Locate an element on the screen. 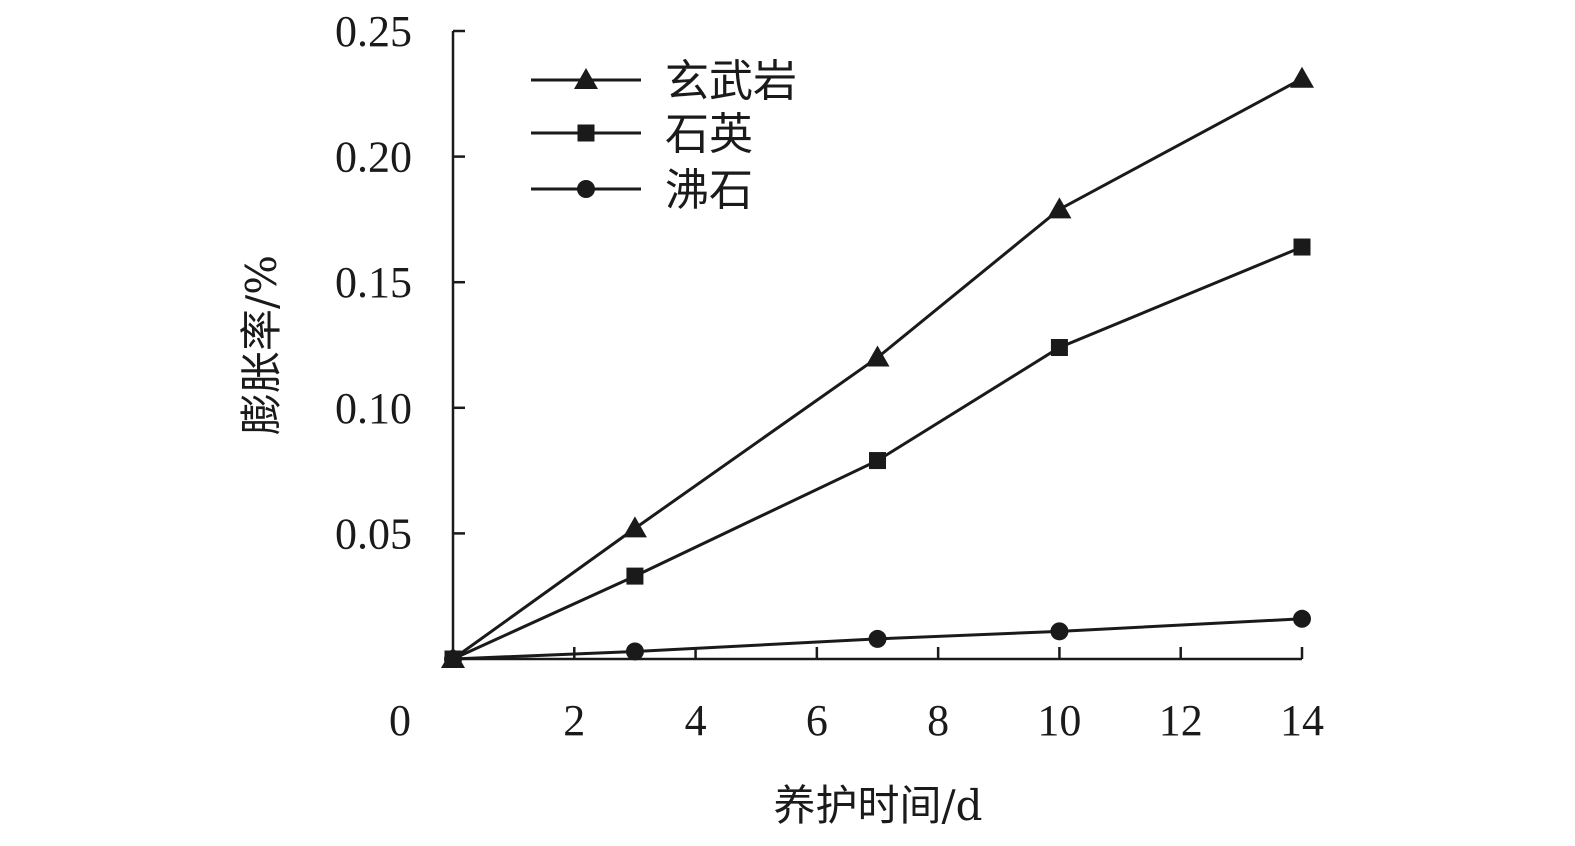 The height and width of the screenshot is (846, 1575). y-tick-label: 0.05 is located at coordinates (373, 533).